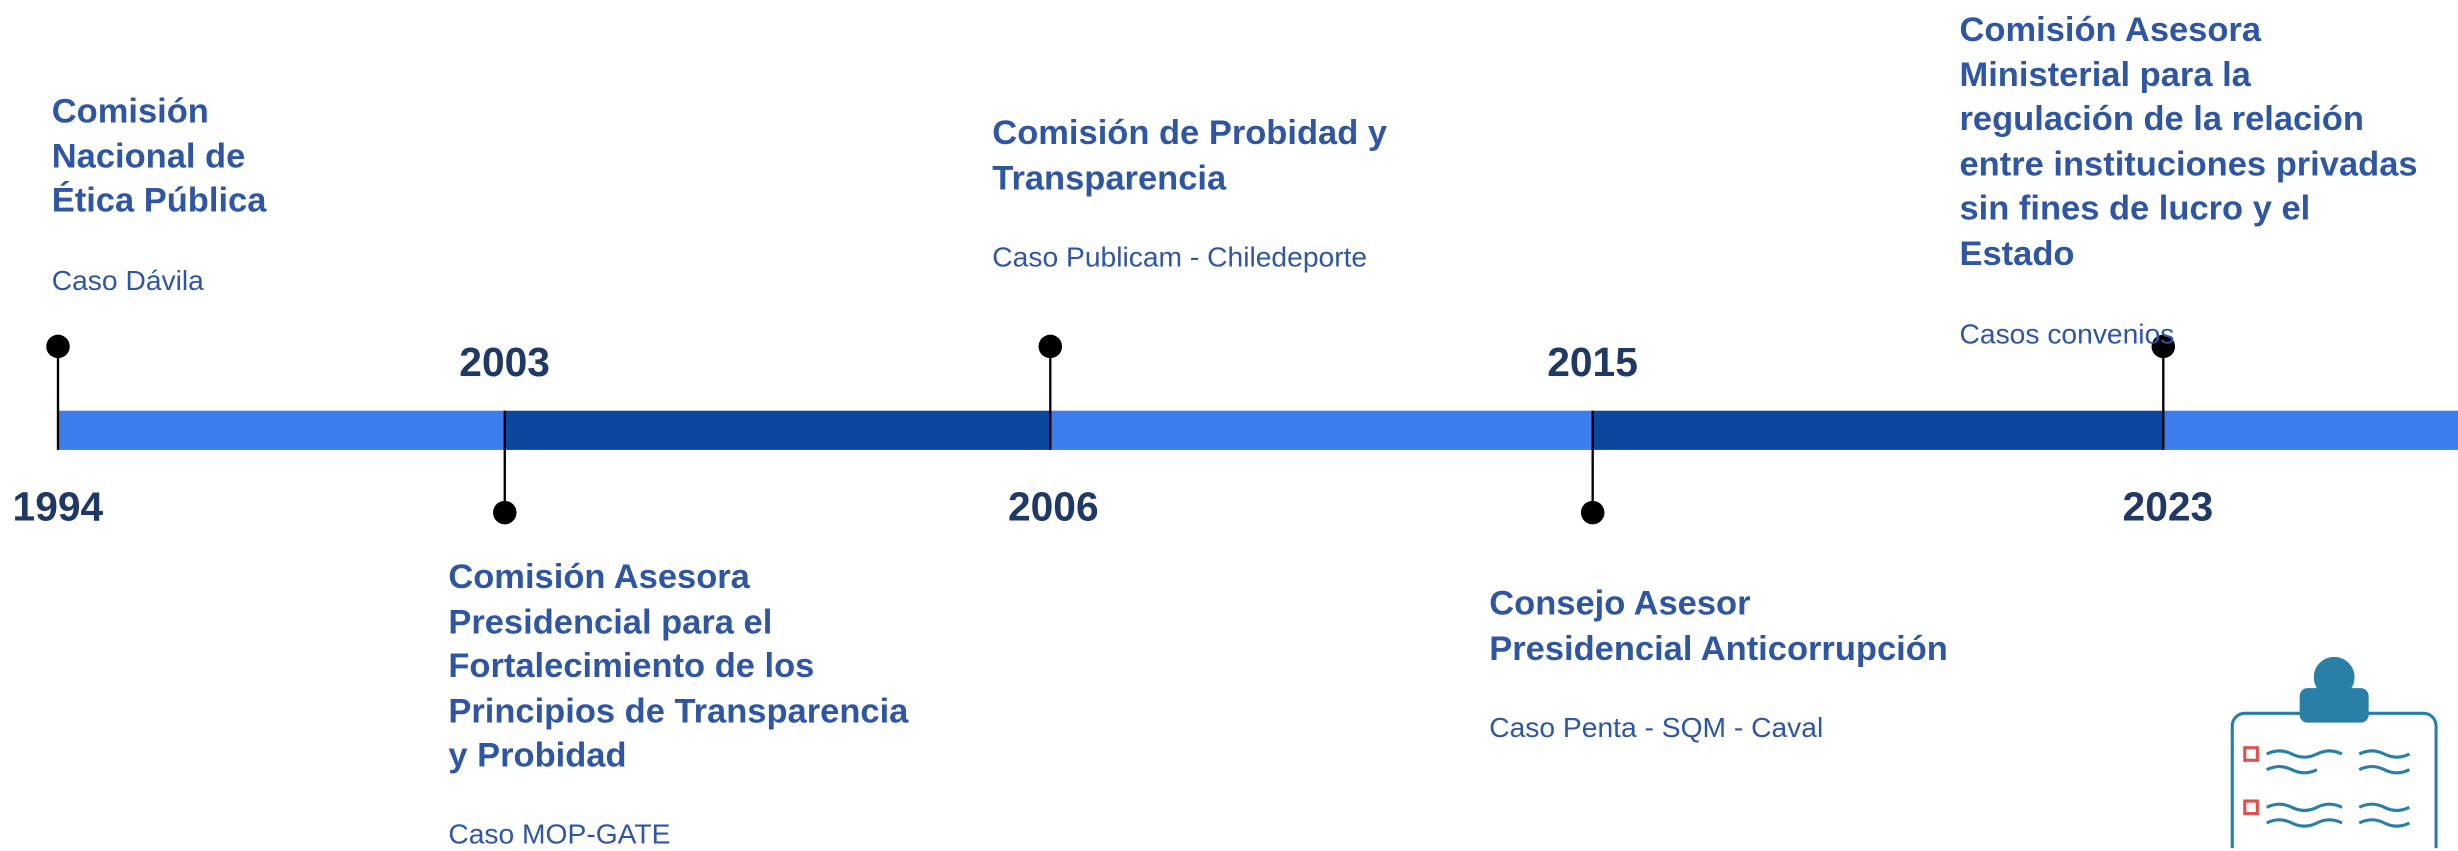 Image resolution: width=2458 pixels, height=851 pixels. Describe the element at coordinates (127, 280) in the screenshot. I see `event-subtitle: Caso Dávila` at that location.